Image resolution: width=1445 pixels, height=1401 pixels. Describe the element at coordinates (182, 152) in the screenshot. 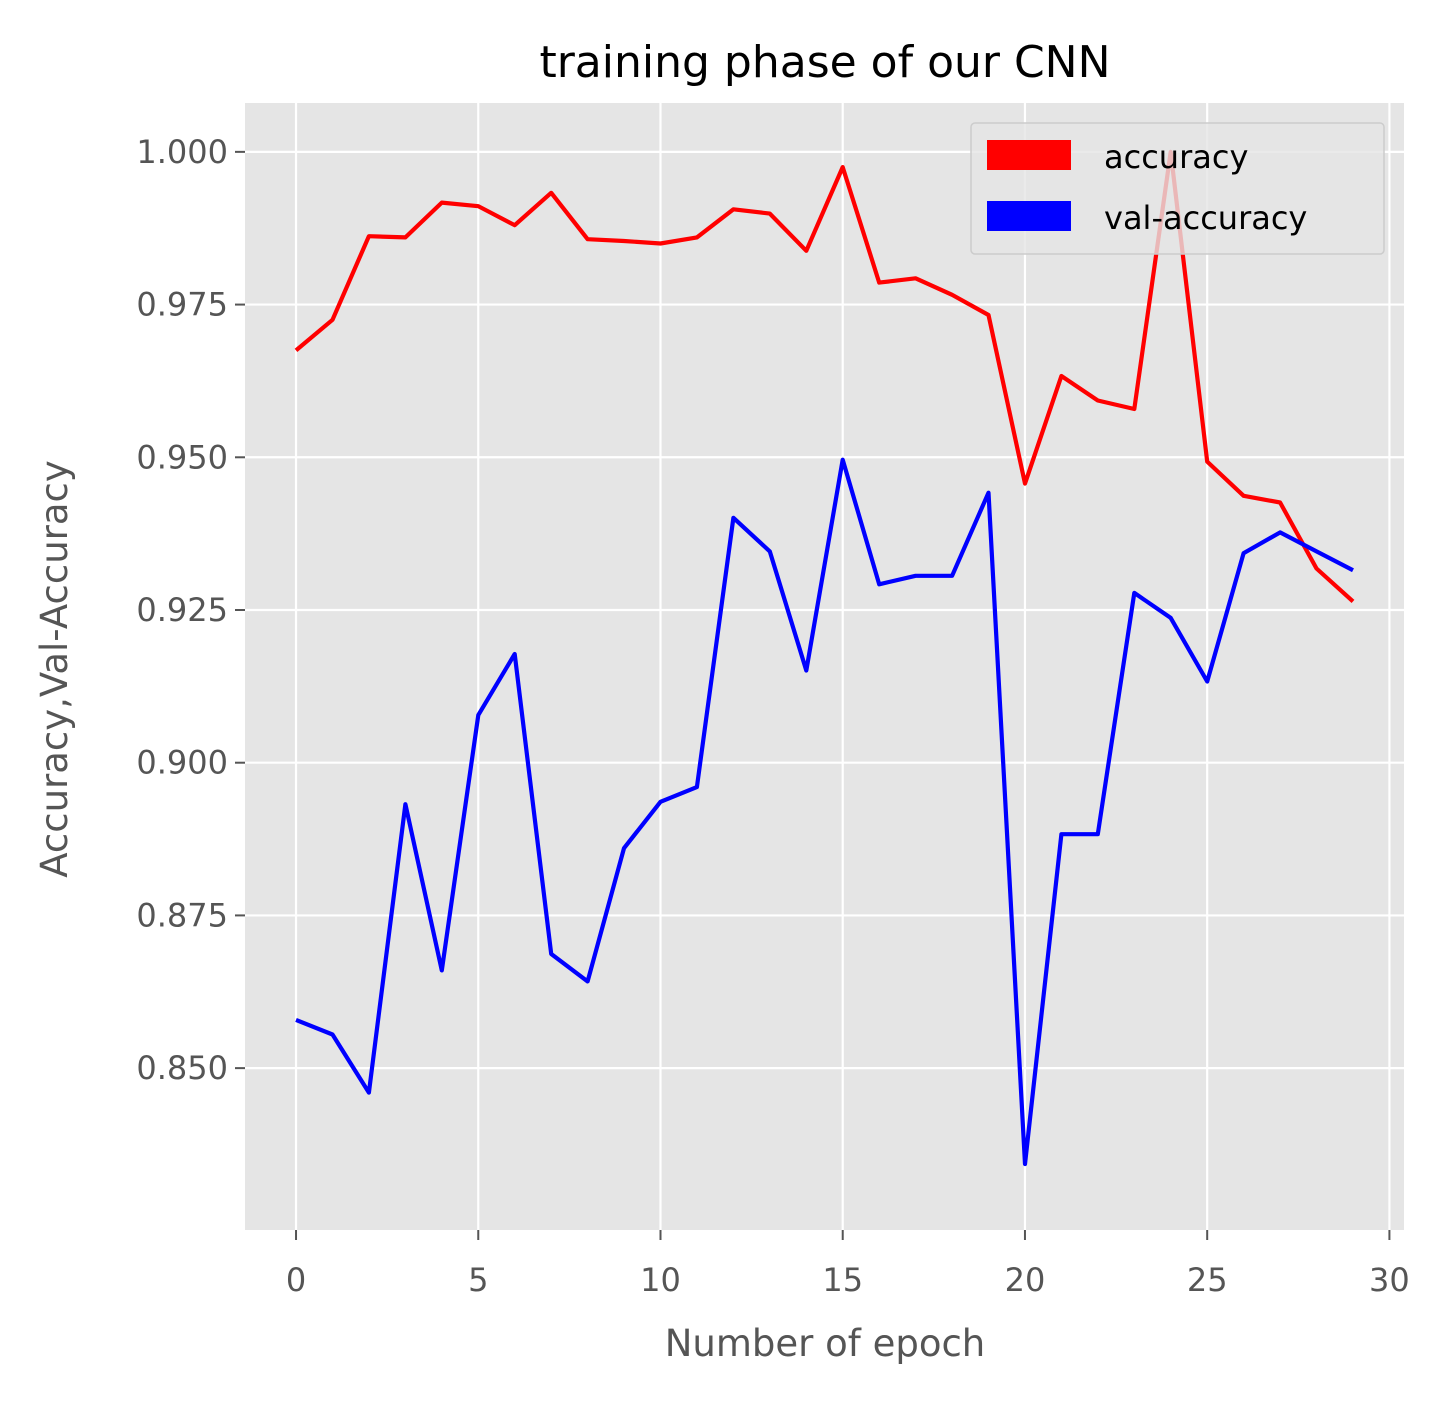

I see `y-tick-label: 1.000` at that location.